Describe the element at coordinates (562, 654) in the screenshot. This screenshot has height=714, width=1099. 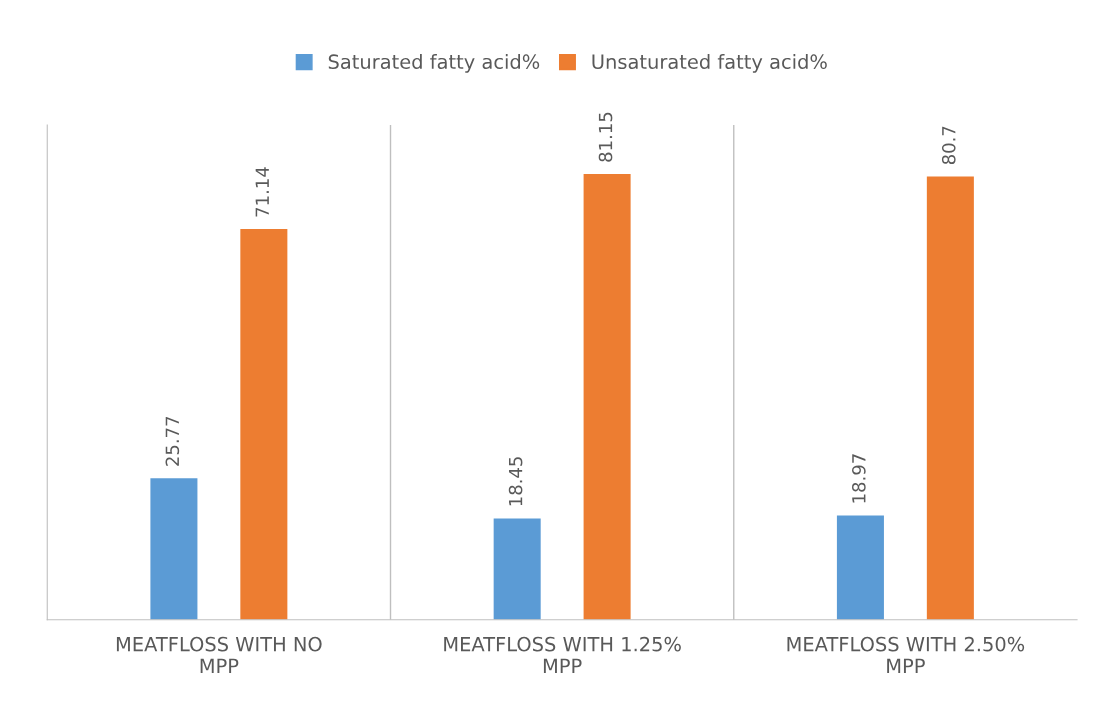
I see `x-tick-label: MEATFLOSS WITH 1.25% MPP` at that location.